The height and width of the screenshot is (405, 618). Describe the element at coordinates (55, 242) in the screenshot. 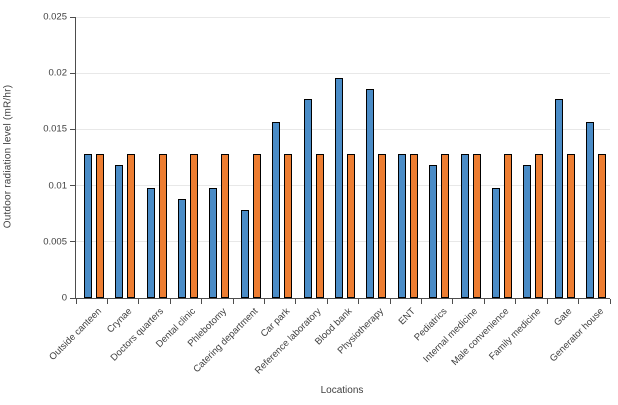

I see `y-tick-label: 0.005` at that location.